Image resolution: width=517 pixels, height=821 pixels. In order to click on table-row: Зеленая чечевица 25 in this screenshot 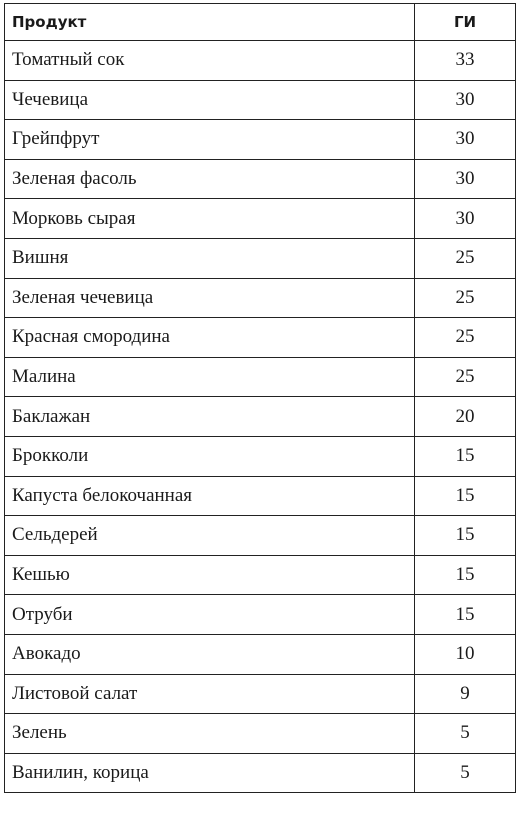, I will do `click(260, 298)`.